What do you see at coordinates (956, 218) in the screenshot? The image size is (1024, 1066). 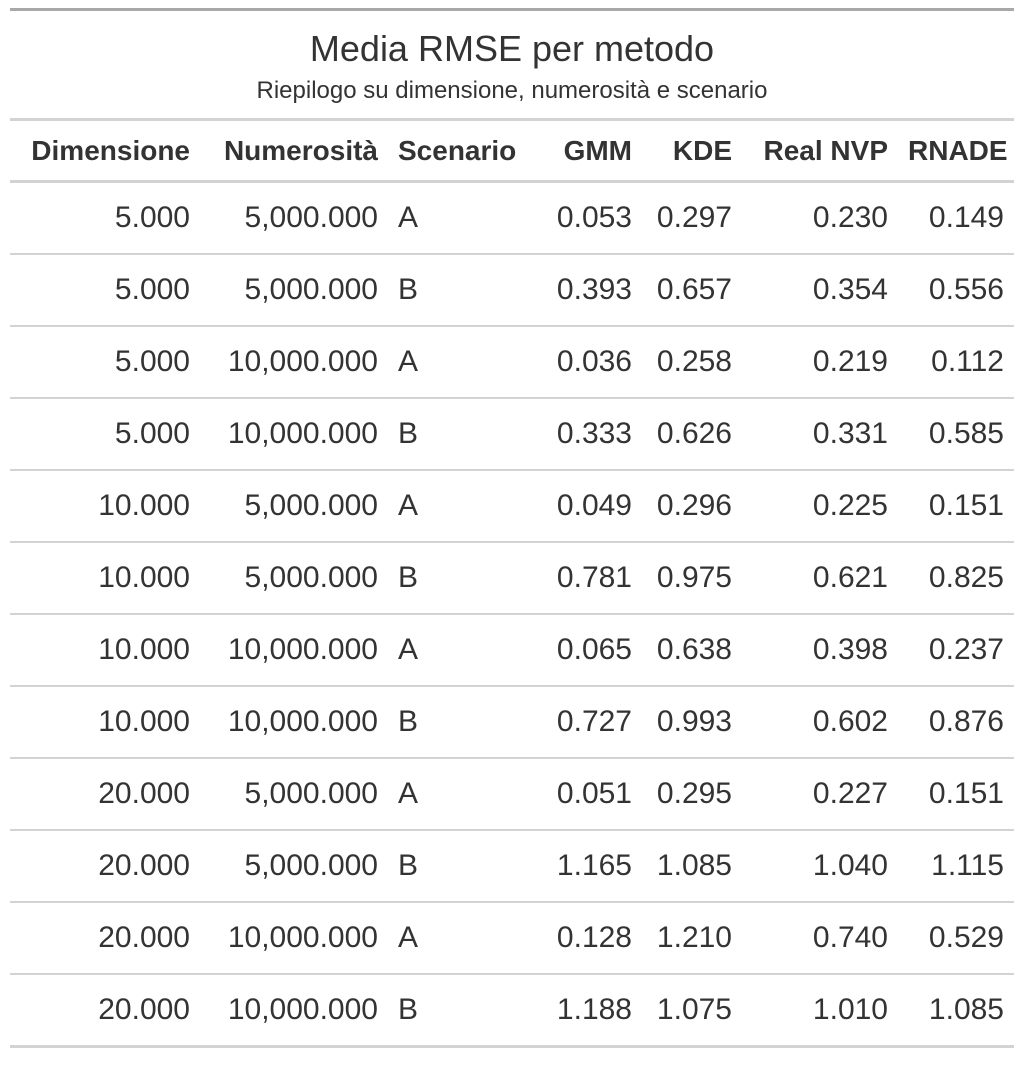 I see `cell-rnade: 0.149` at bounding box center [956, 218].